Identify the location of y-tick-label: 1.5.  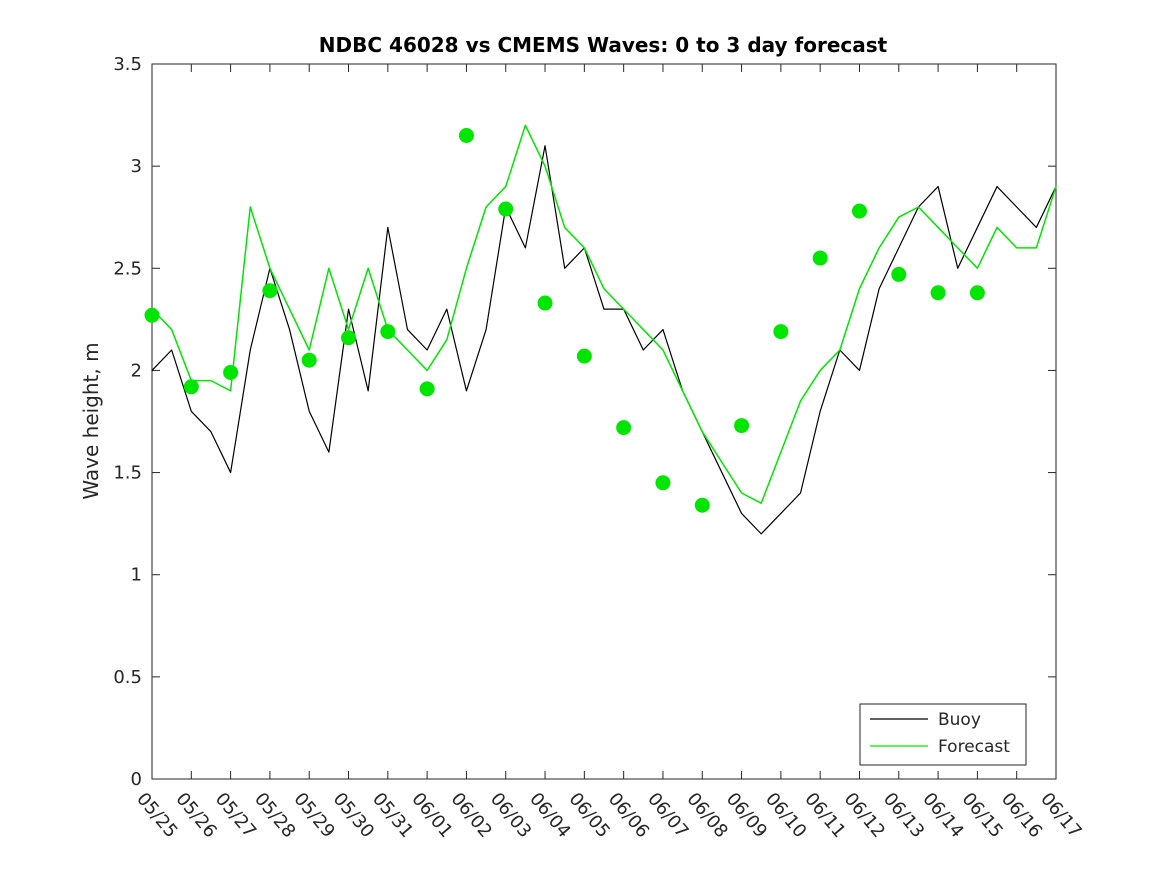
(127, 473).